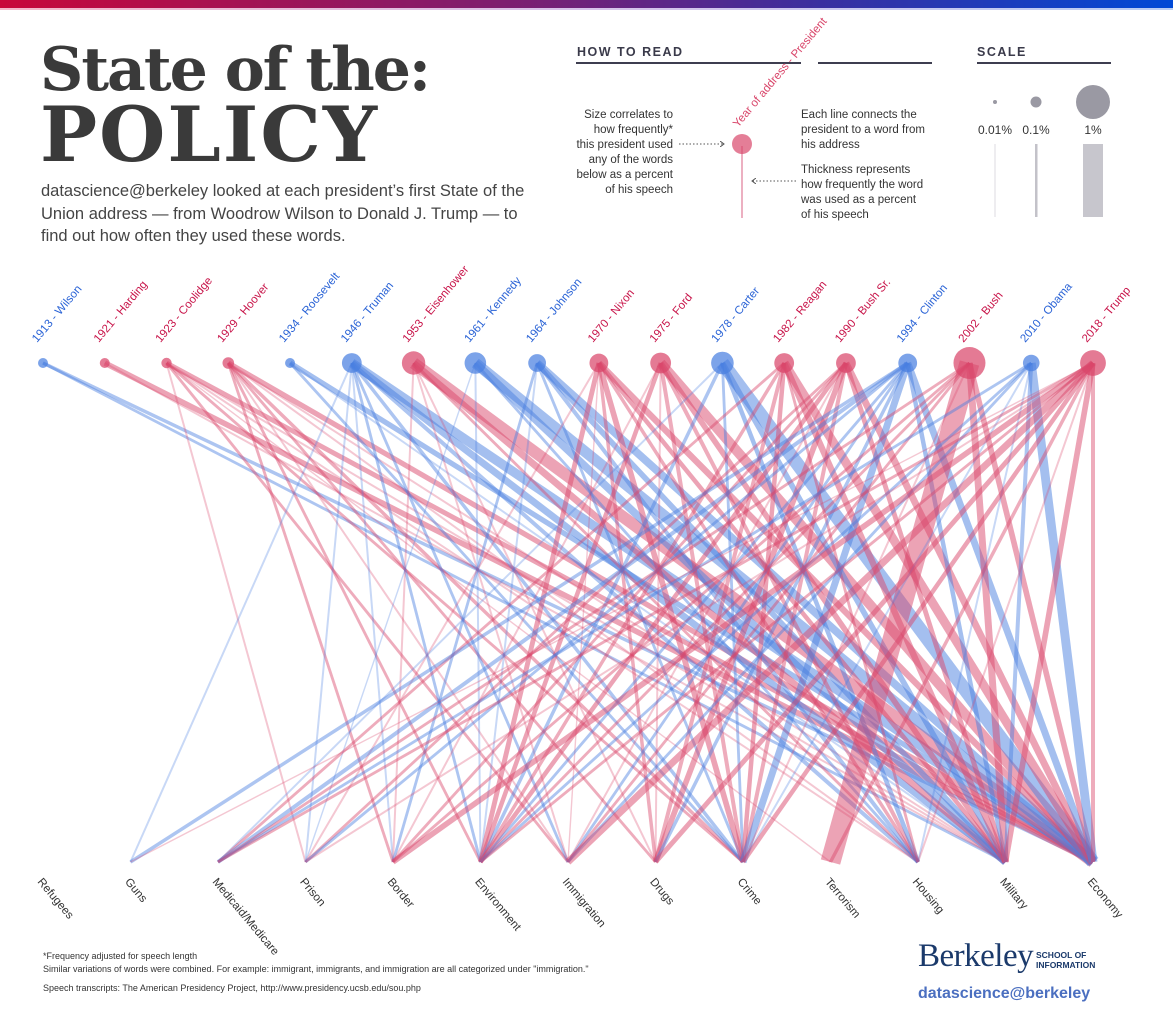  What do you see at coordinates (630, 160) in the screenshot?
I see `size-note-line: any of the words` at bounding box center [630, 160].